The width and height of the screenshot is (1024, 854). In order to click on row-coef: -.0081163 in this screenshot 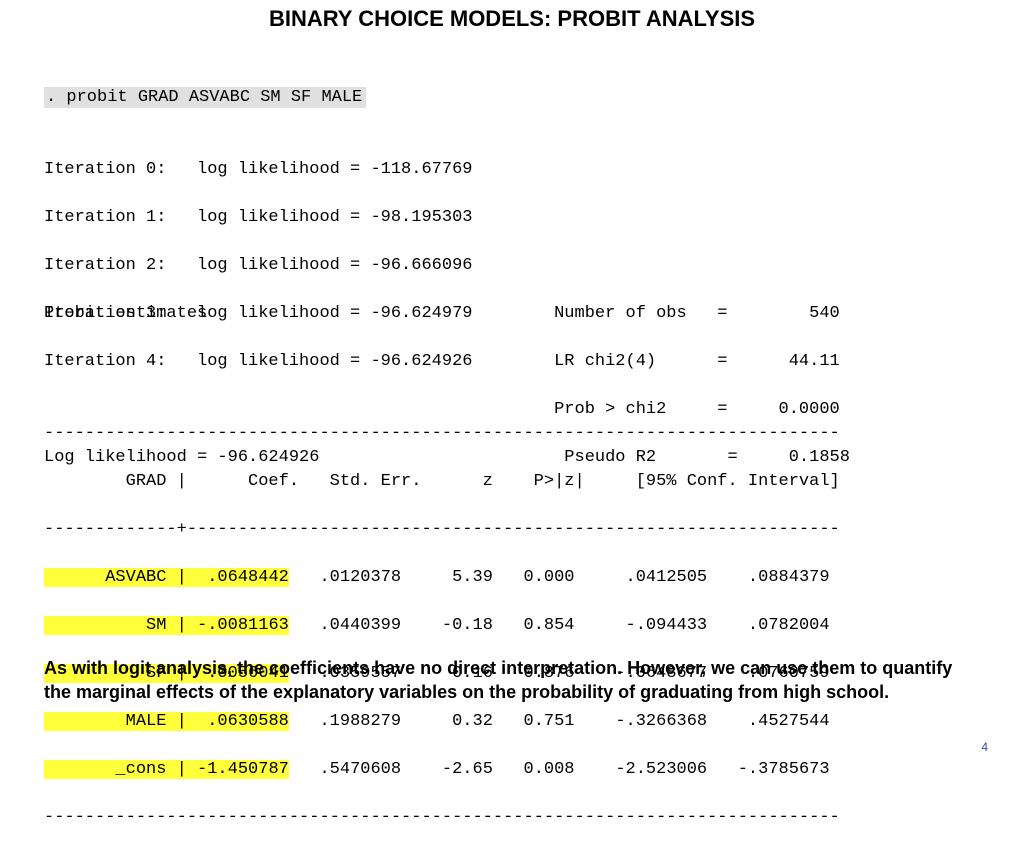, I will do `click(237, 625)`.